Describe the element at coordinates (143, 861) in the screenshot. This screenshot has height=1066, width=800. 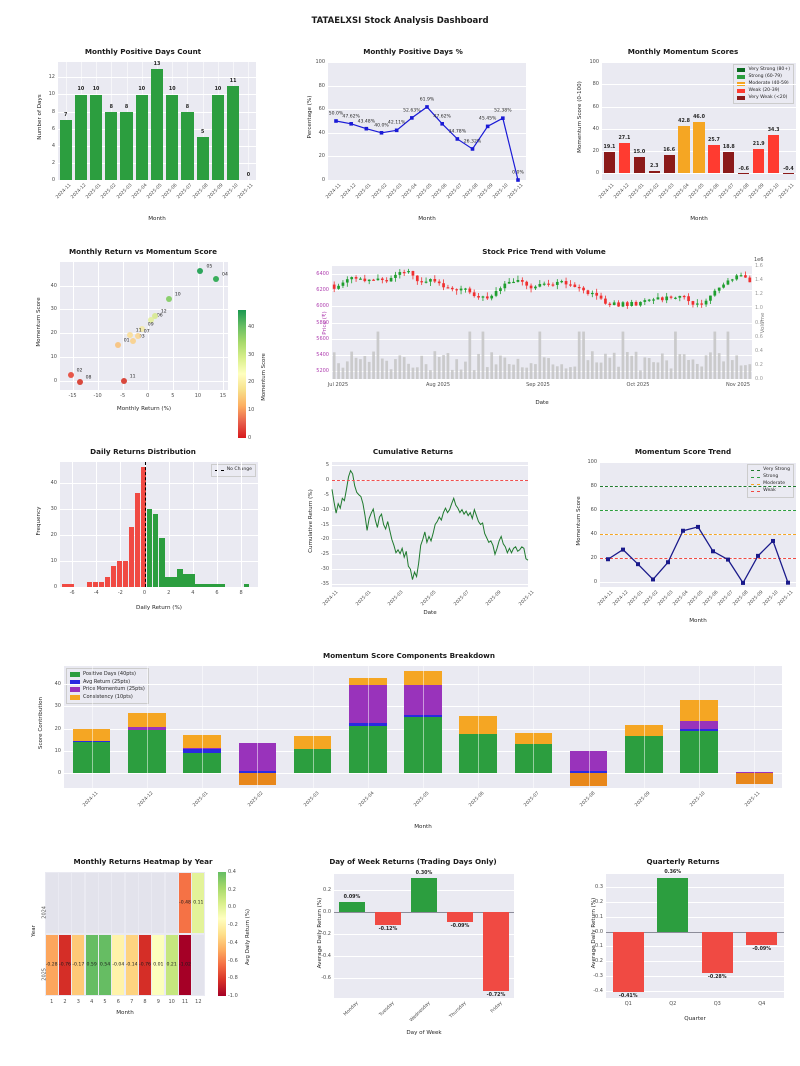
I see `chart-title: Monthly Returns Heatmap by Year` at that location.